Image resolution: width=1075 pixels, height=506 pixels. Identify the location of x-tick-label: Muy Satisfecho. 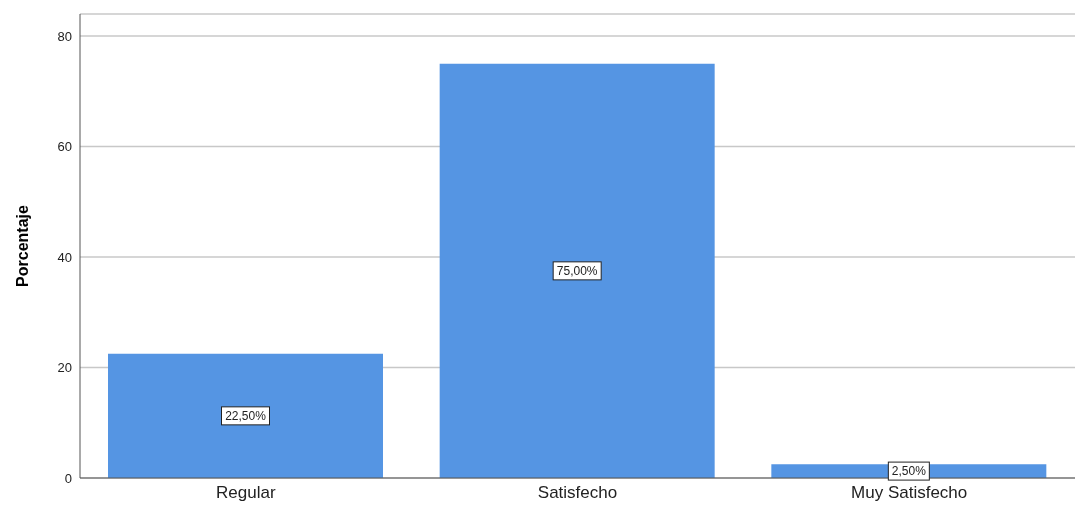
(909, 493).